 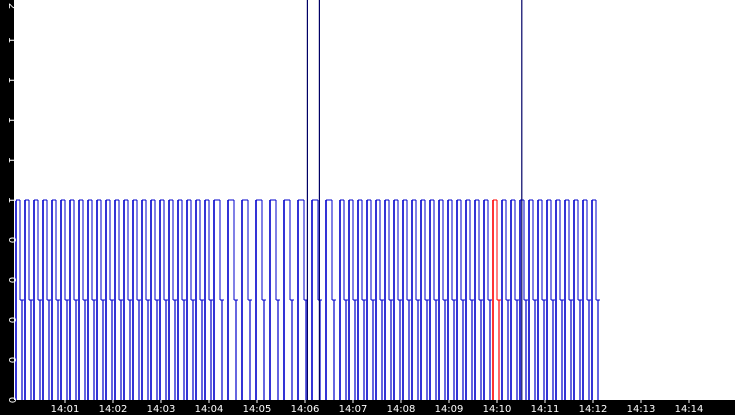 I want to click on x-axis-bar, so click(x=367, y=407).